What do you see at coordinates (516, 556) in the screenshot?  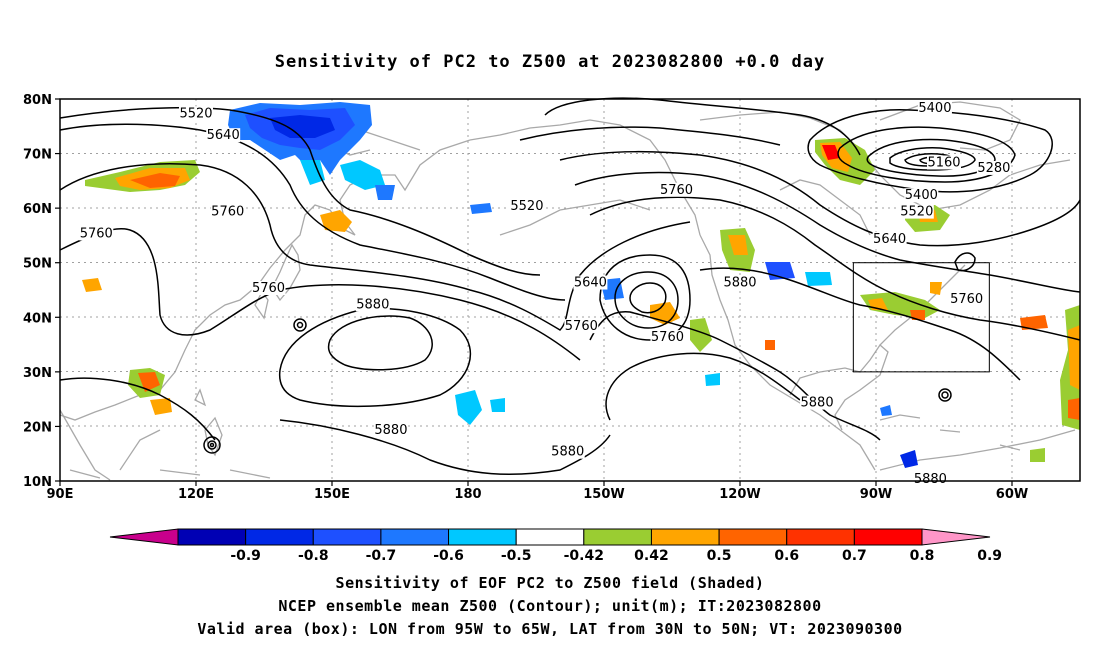 I see `colorbar-label: -0.5` at bounding box center [516, 556].